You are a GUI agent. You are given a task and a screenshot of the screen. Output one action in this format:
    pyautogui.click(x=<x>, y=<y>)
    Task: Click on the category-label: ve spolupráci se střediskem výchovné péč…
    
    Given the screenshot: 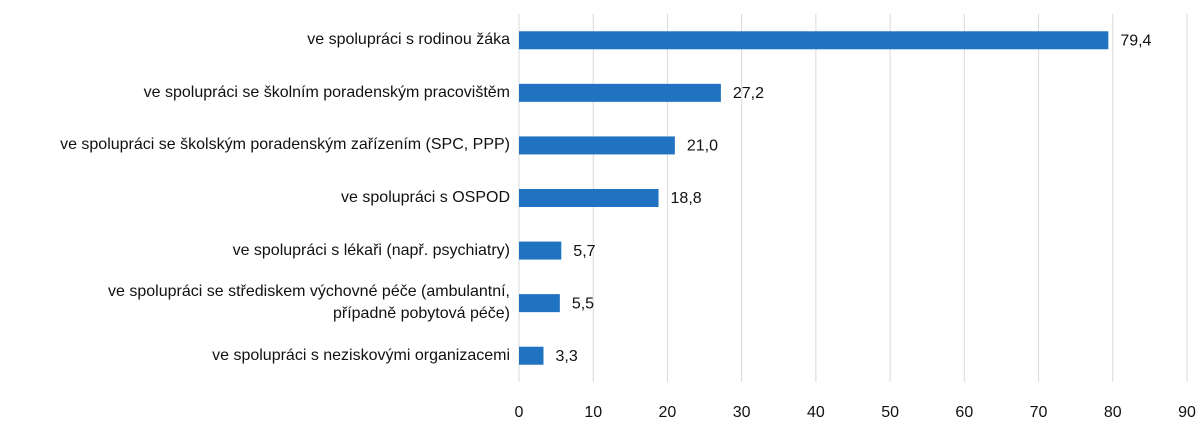 What is the action you would take?
    pyautogui.click(x=309, y=303)
    